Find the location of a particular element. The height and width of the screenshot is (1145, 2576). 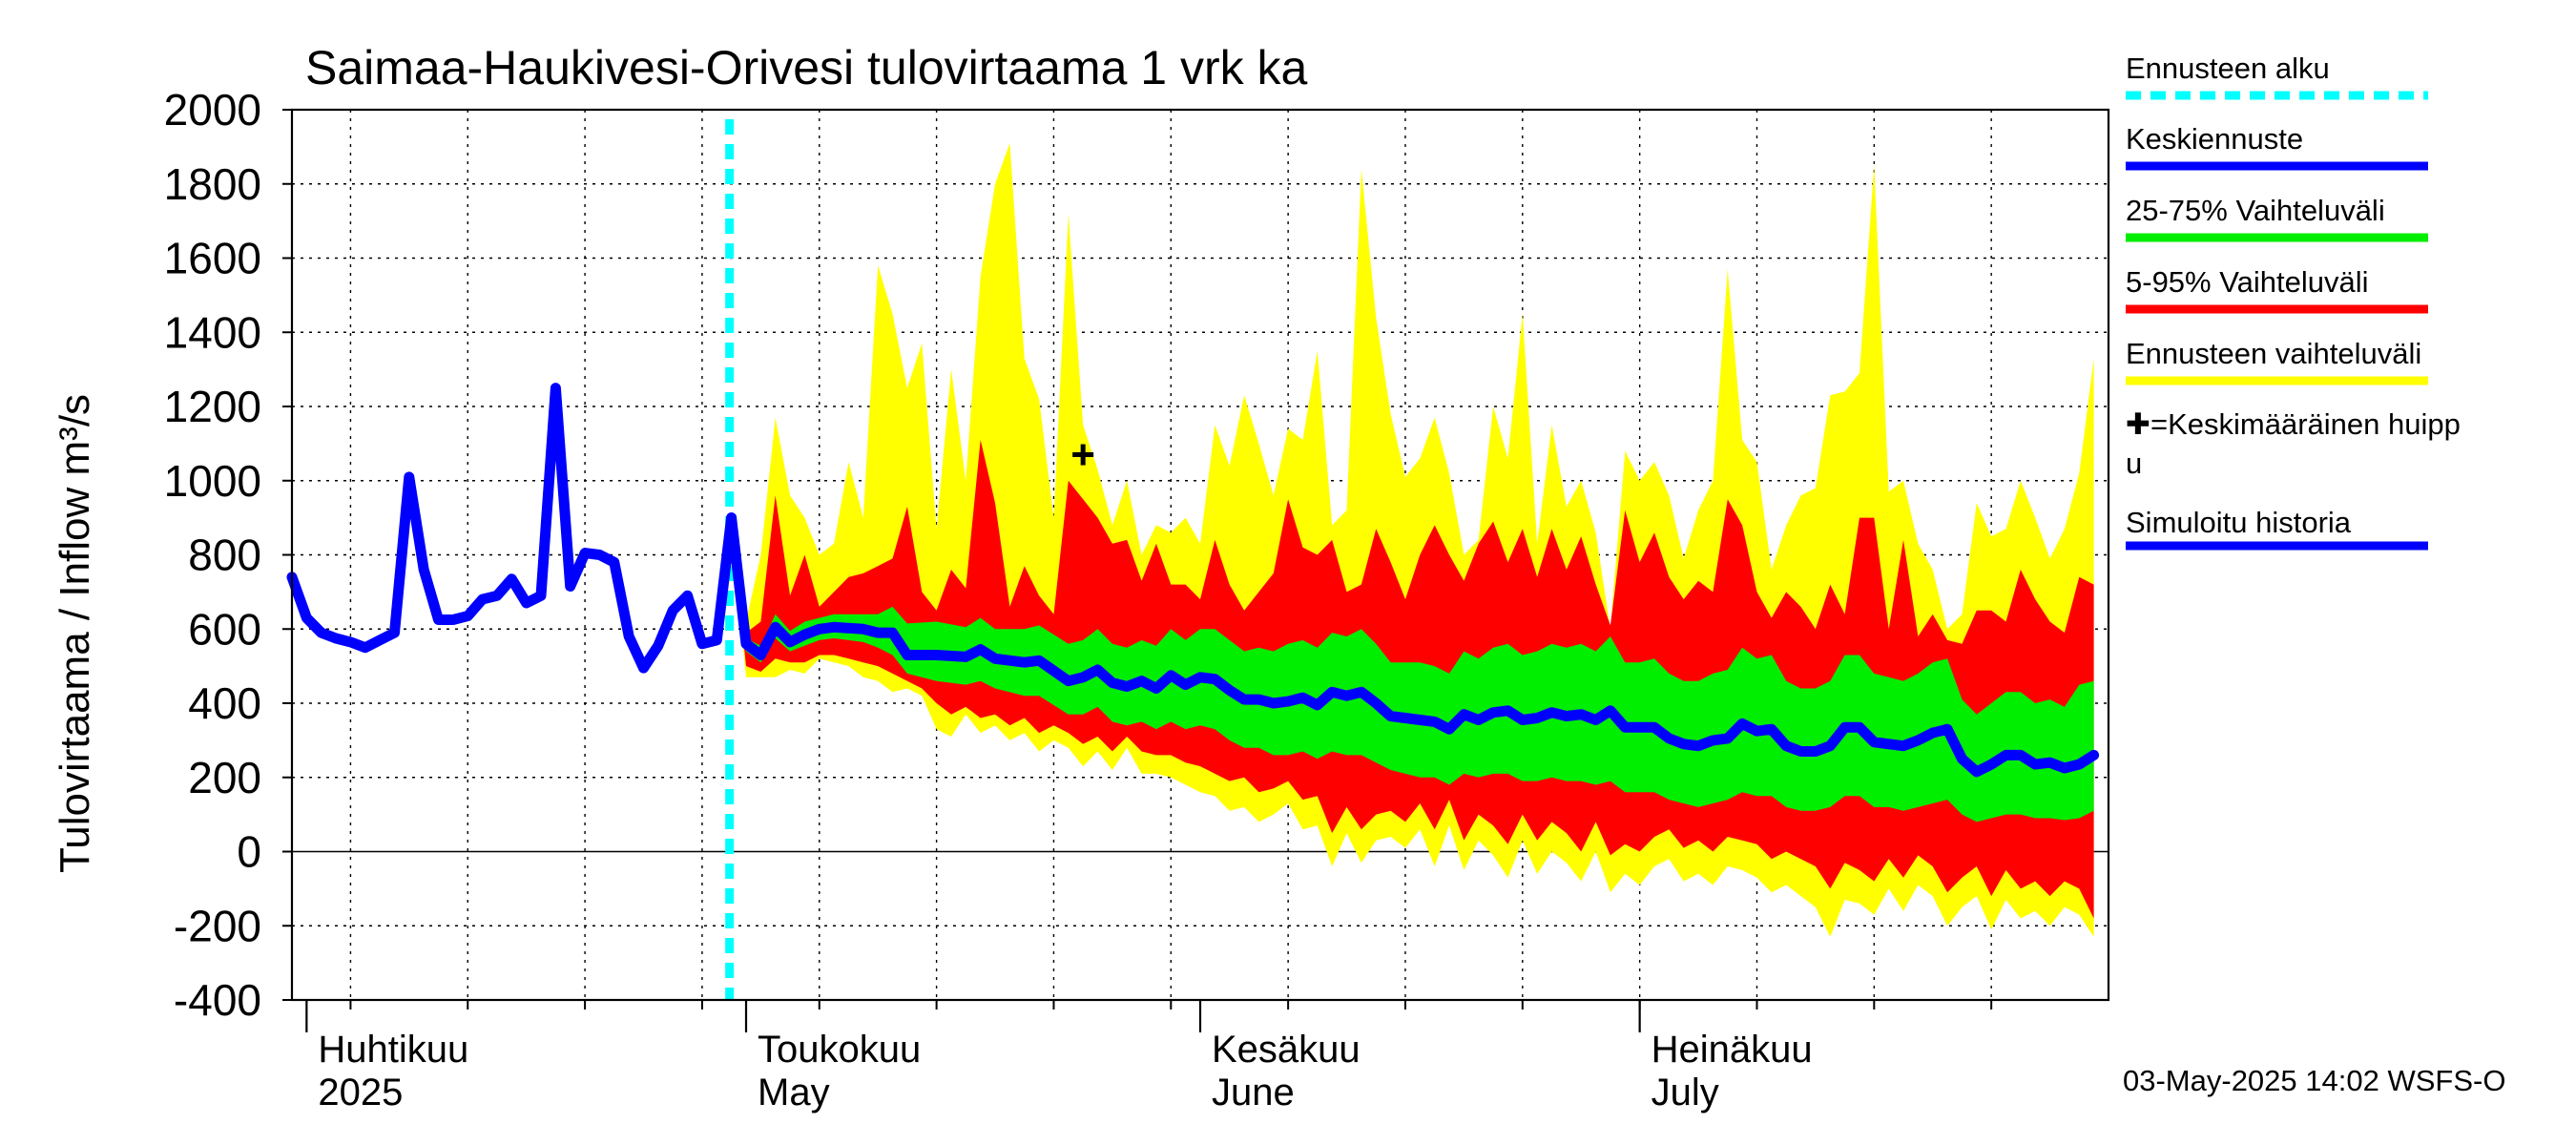

legend-item: ✚=Keskimääräinen huipp u is located at coordinates (2293, 444).